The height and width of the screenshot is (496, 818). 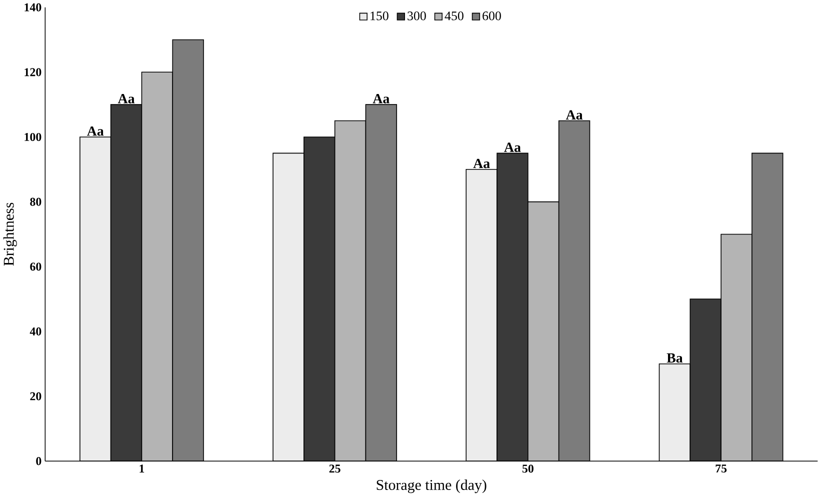 I want to click on legend-label: 300, so click(x=417, y=15).